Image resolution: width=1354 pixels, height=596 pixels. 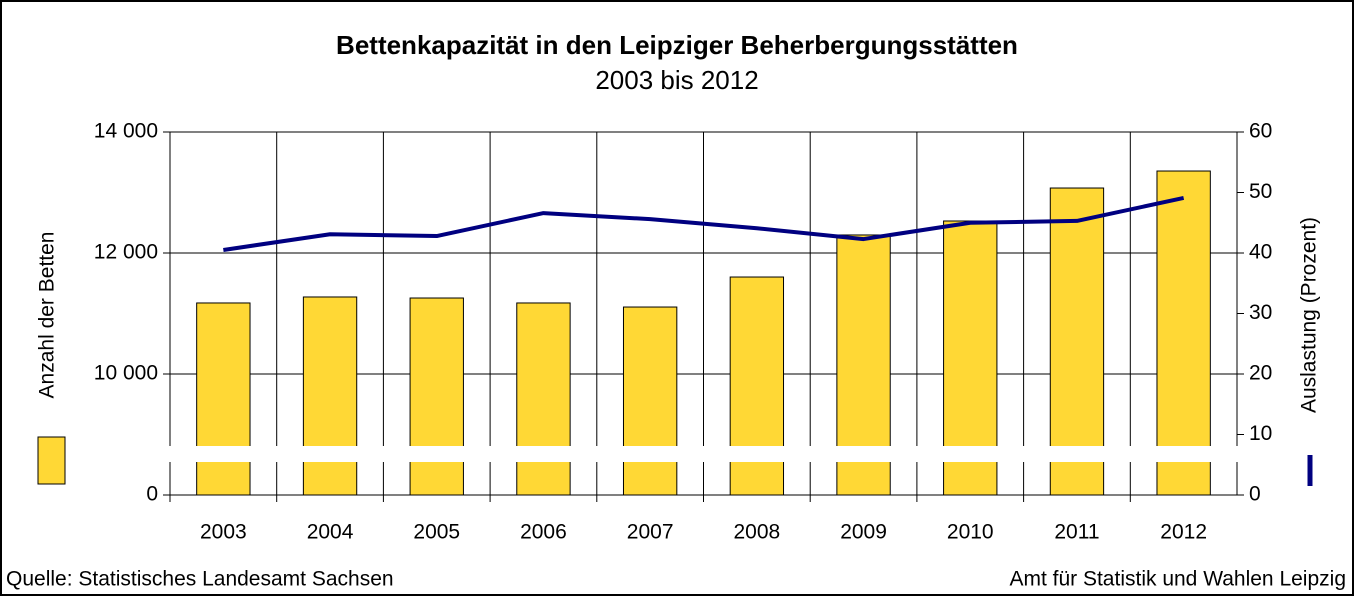 What do you see at coordinates (436, 532) in the screenshot?
I see `x-tick-label: 2005` at bounding box center [436, 532].